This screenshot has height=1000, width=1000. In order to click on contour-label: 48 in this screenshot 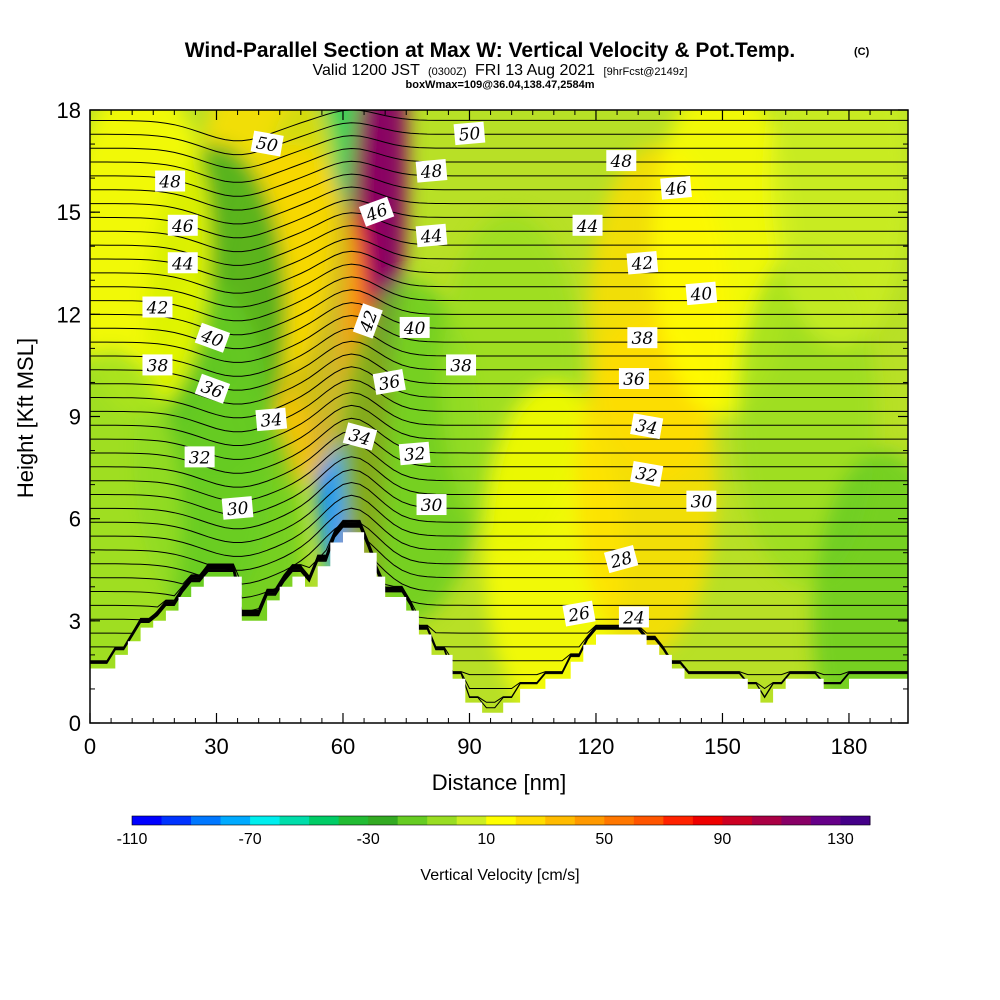, I will do `click(170, 181)`.